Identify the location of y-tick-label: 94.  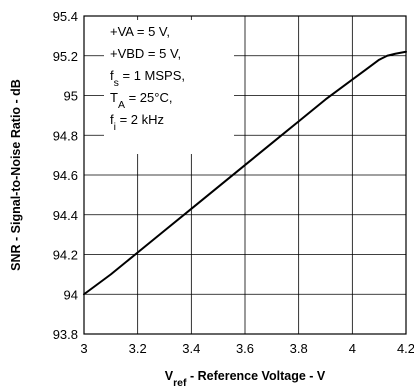
(71, 294).